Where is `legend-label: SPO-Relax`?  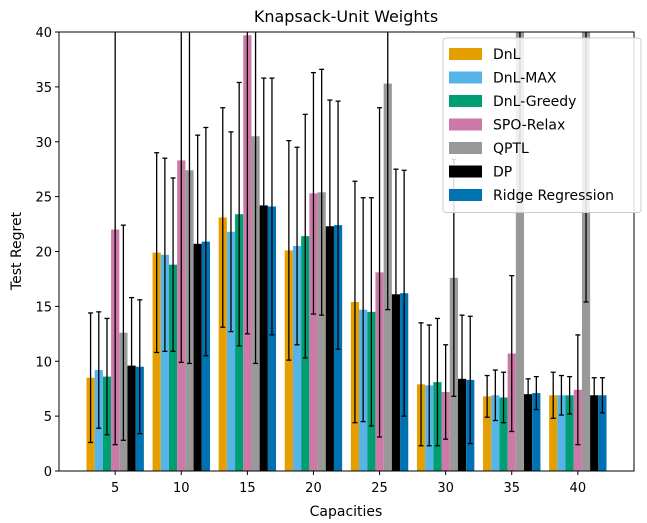
legend-label: SPO-Relax is located at coordinates (529, 126).